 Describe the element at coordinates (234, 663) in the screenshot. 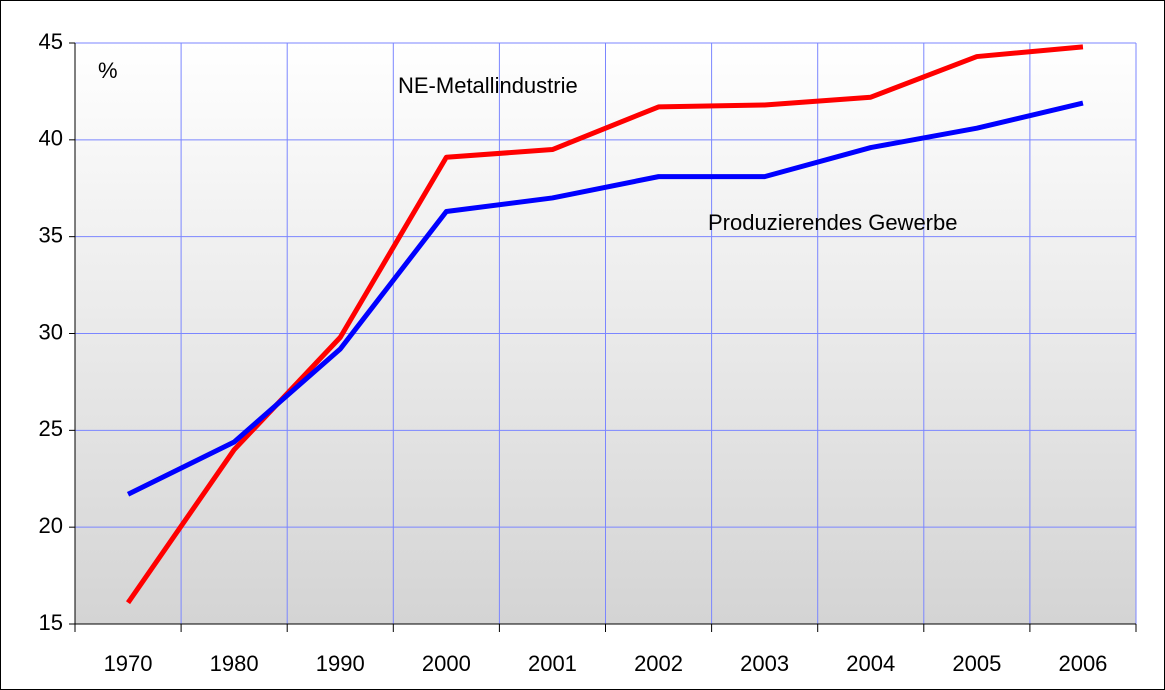

I see `x-tick-label: 1980` at that location.